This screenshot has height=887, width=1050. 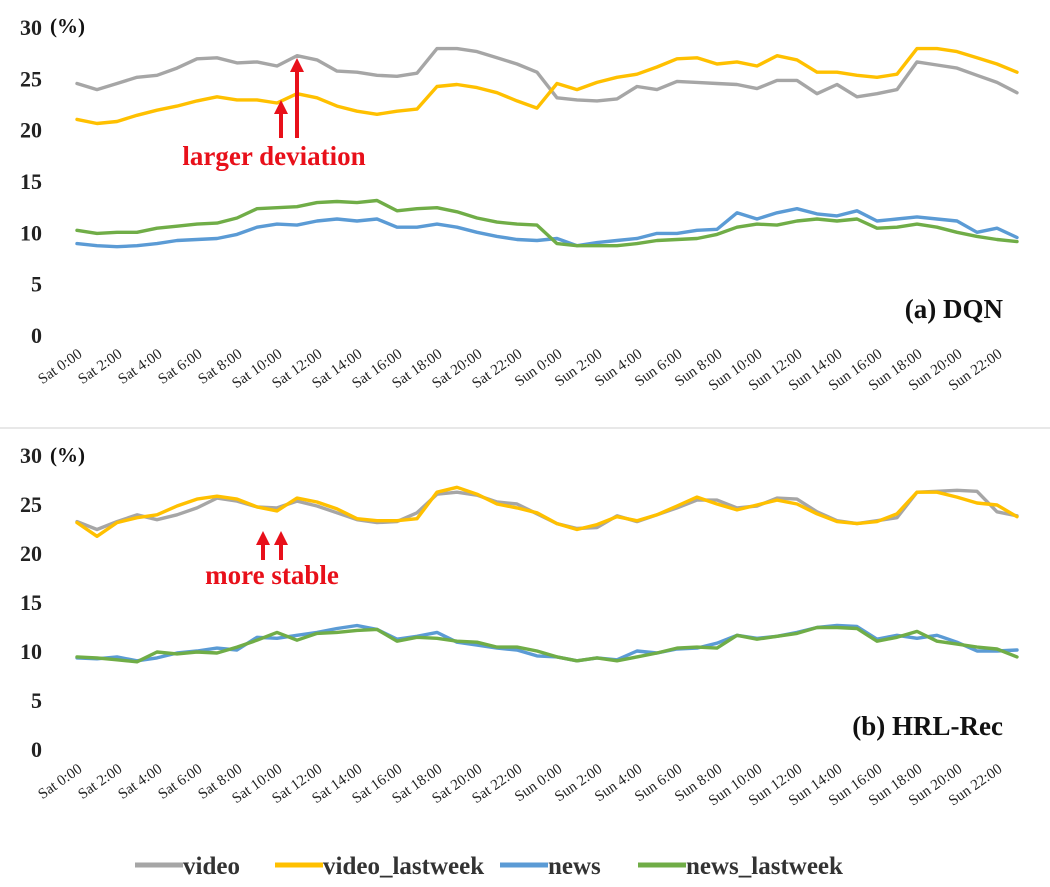 What do you see at coordinates (211, 866) in the screenshot?
I see `legend-label-video: video` at bounding box center [211, 866].